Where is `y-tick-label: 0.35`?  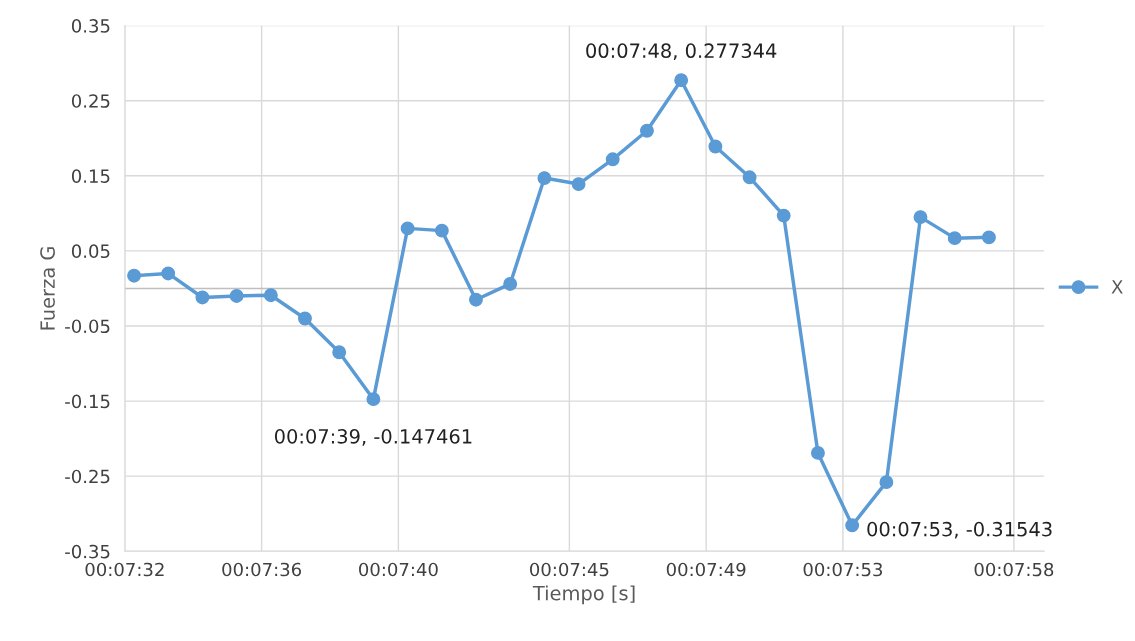 y-tick-label: 0.35 is located at coordinates (90, 26).